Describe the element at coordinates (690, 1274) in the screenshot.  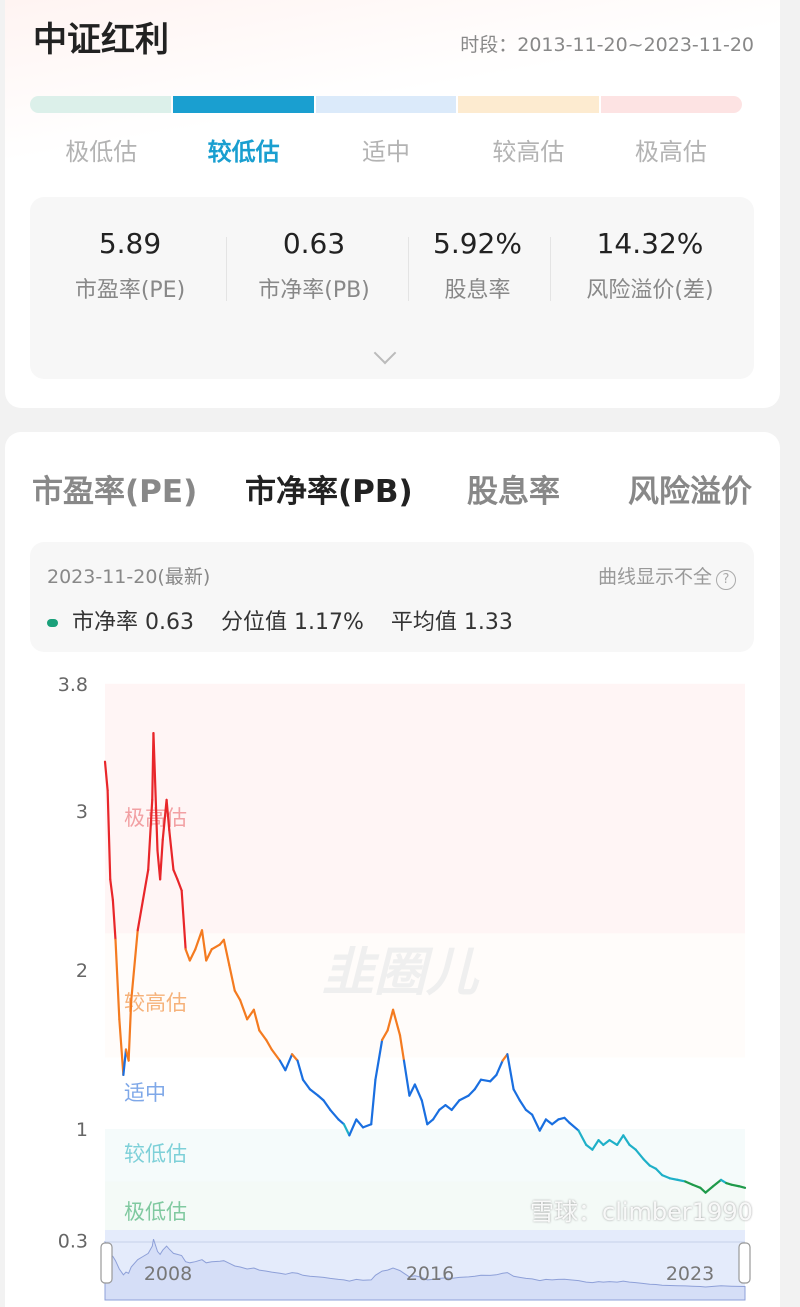
I see `navigator-year-label: 2023` at that location.